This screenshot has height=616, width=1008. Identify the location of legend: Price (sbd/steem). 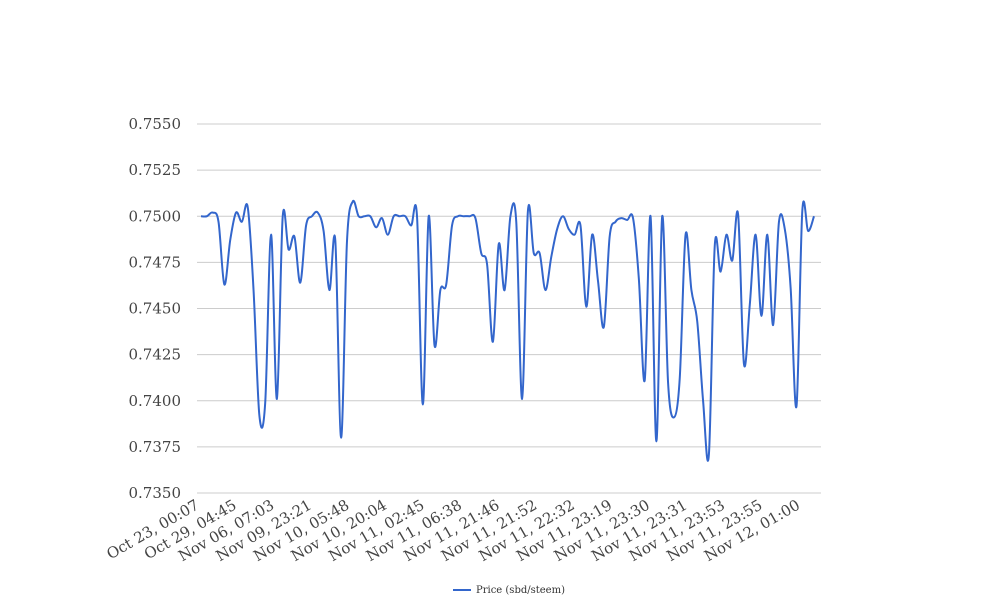
(509, 590).